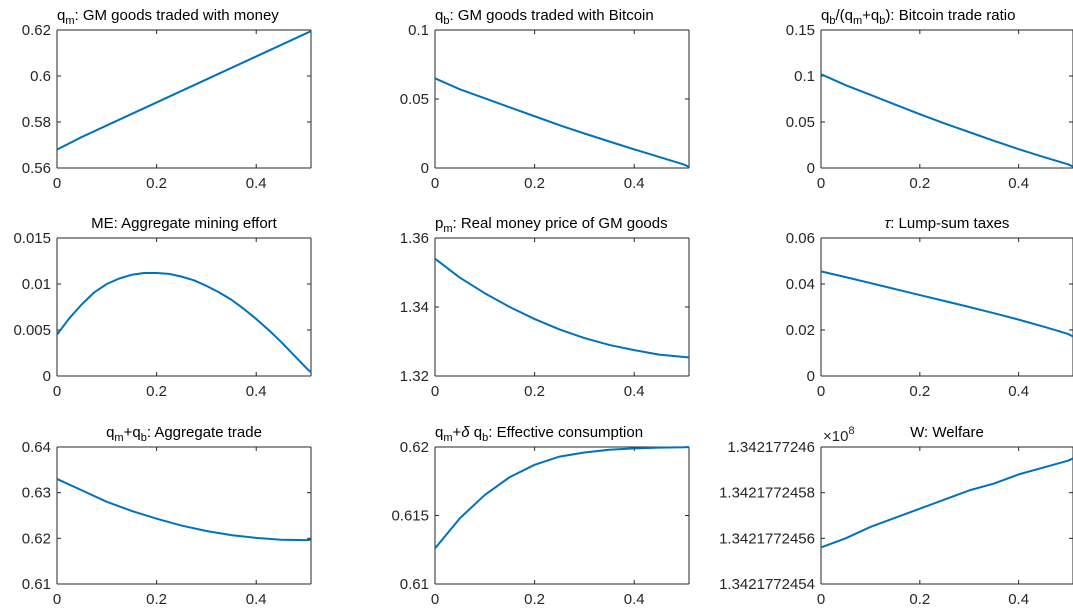 The width and height of the screenshot is (1073, 613). What do you see at coordinates (800, 30) in the screenshot?
I see `y-tick-label: 0.15` at bounding box center [800, 30].